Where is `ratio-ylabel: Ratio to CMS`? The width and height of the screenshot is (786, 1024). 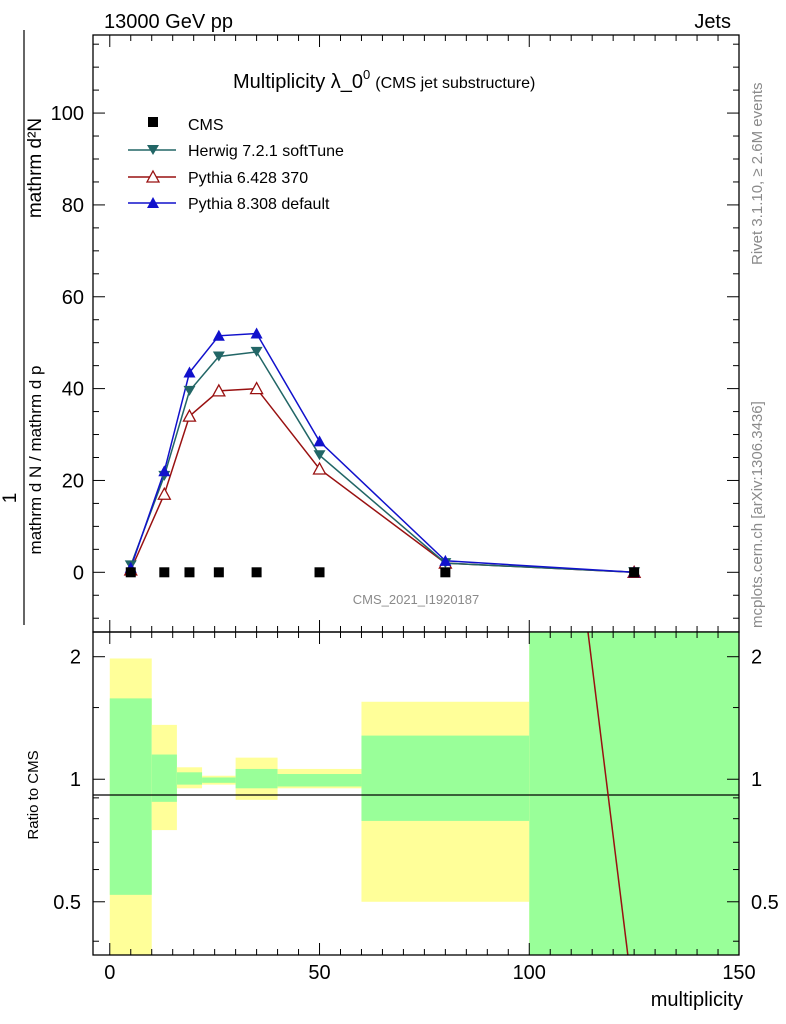
ratio-ylabel: Ratio to CMS is located at coordinates (33, 794).